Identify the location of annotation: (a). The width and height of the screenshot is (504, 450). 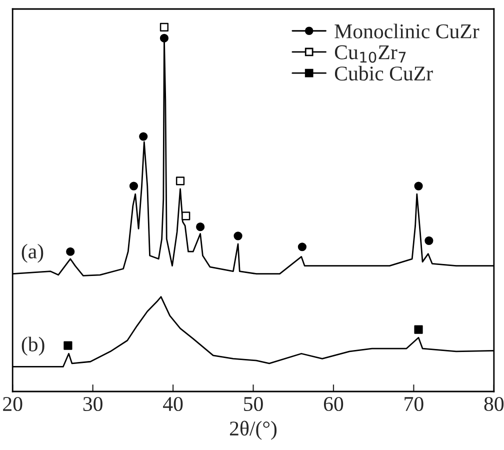
(33, 253).